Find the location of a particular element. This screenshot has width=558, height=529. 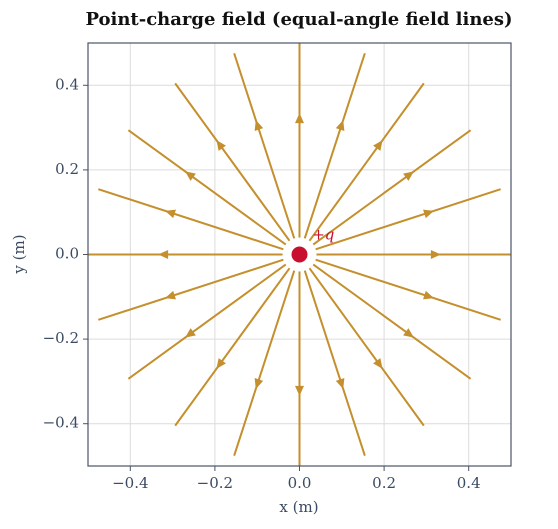

charge is located at coordinates (299, 254).